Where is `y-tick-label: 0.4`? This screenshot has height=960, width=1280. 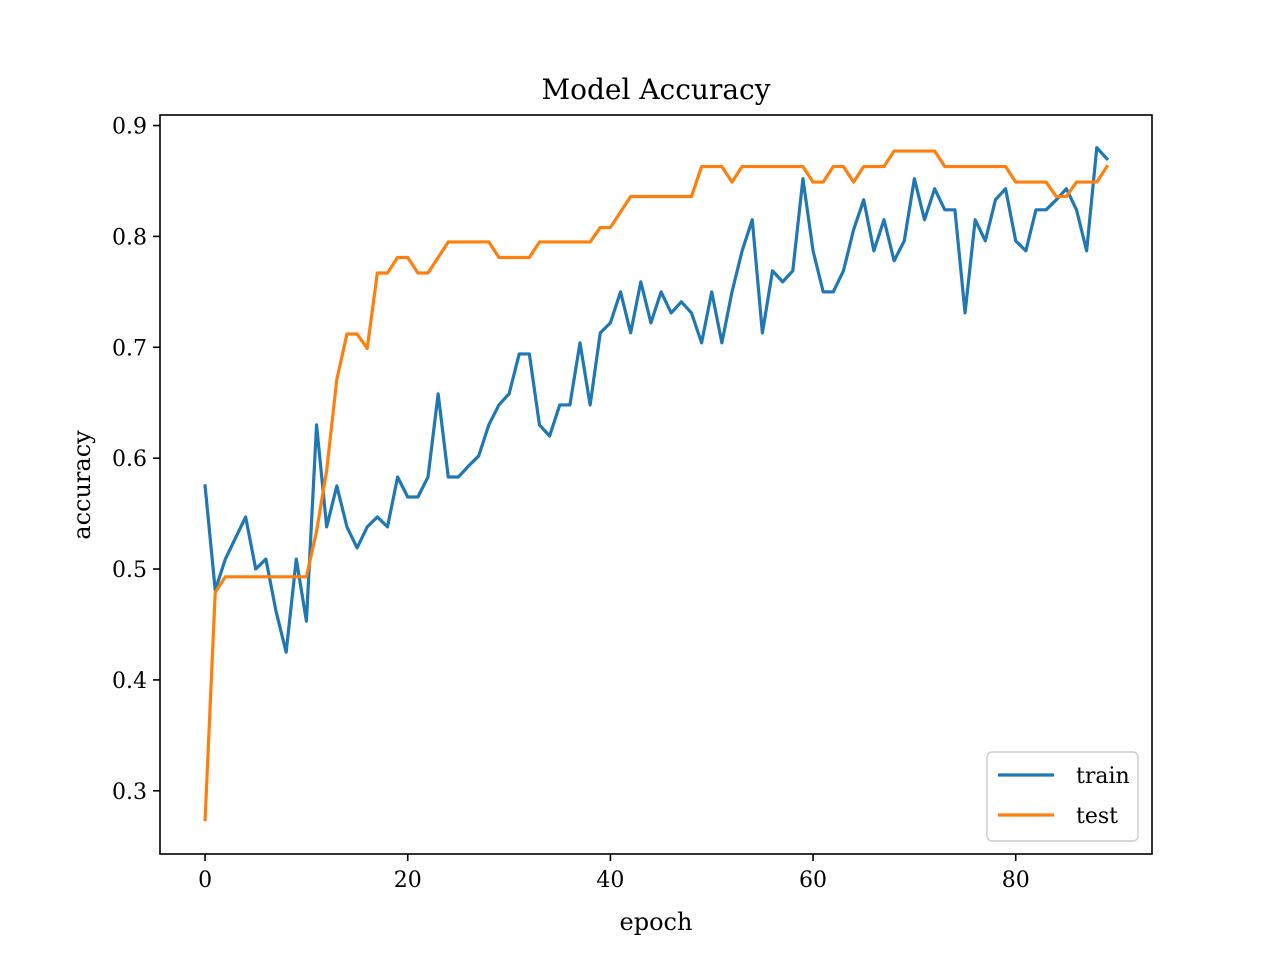 y-tick-label: 0.4 is located at coordinates (129, 681).